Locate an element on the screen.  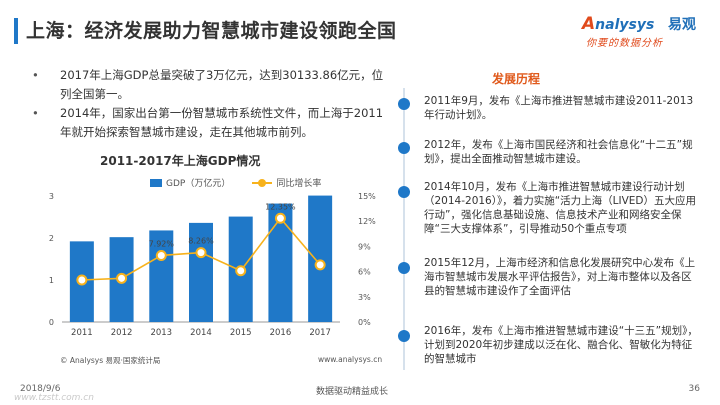
x-tick-label: 2017 is located at coordinates (320, 333).